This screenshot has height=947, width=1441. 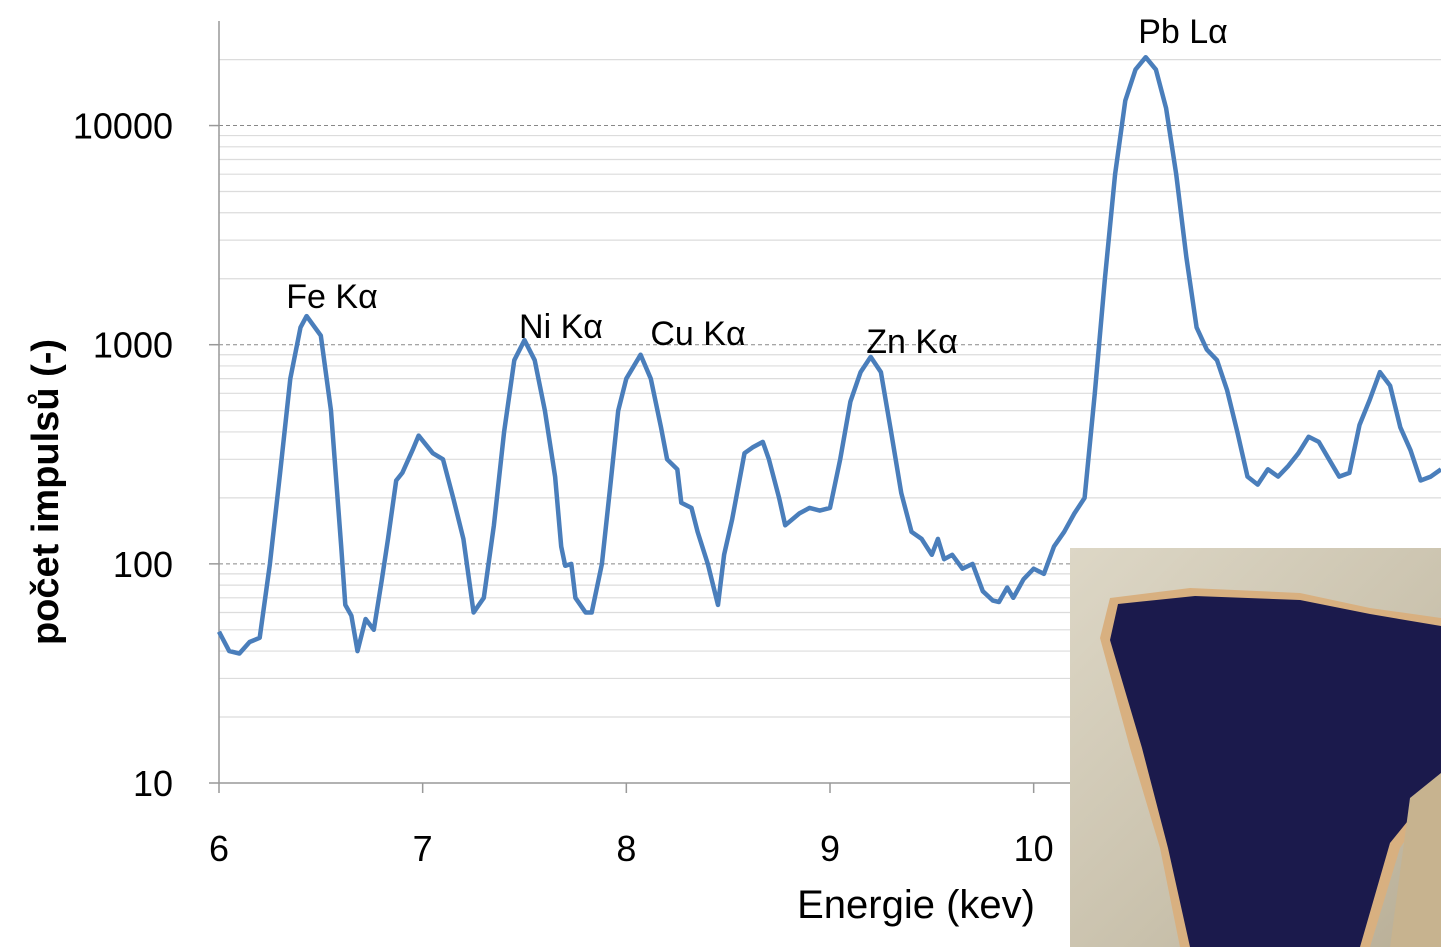 I want to click on peak-annotation: Cu Kα, so click(x=697, y=334).